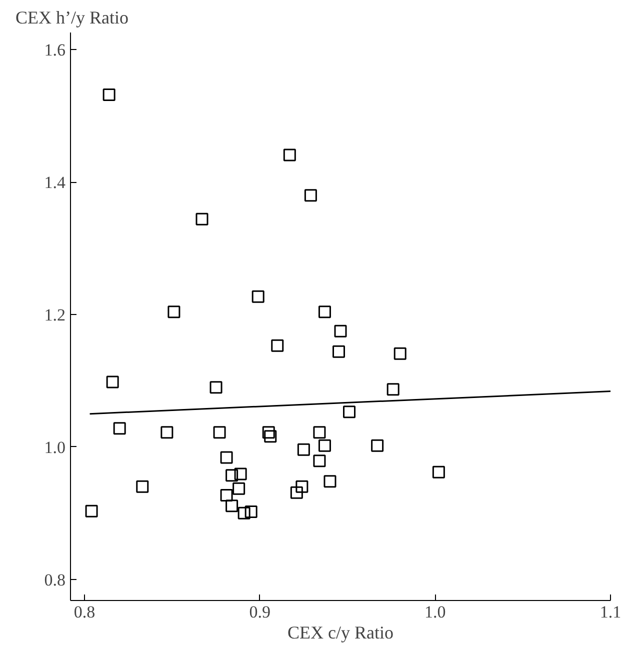 The image size is (643, 649). What do you see at coordinates (85, 612) in the screenshot?
I see `x-tick-label: 0.8` at bounding box center [85, 612].